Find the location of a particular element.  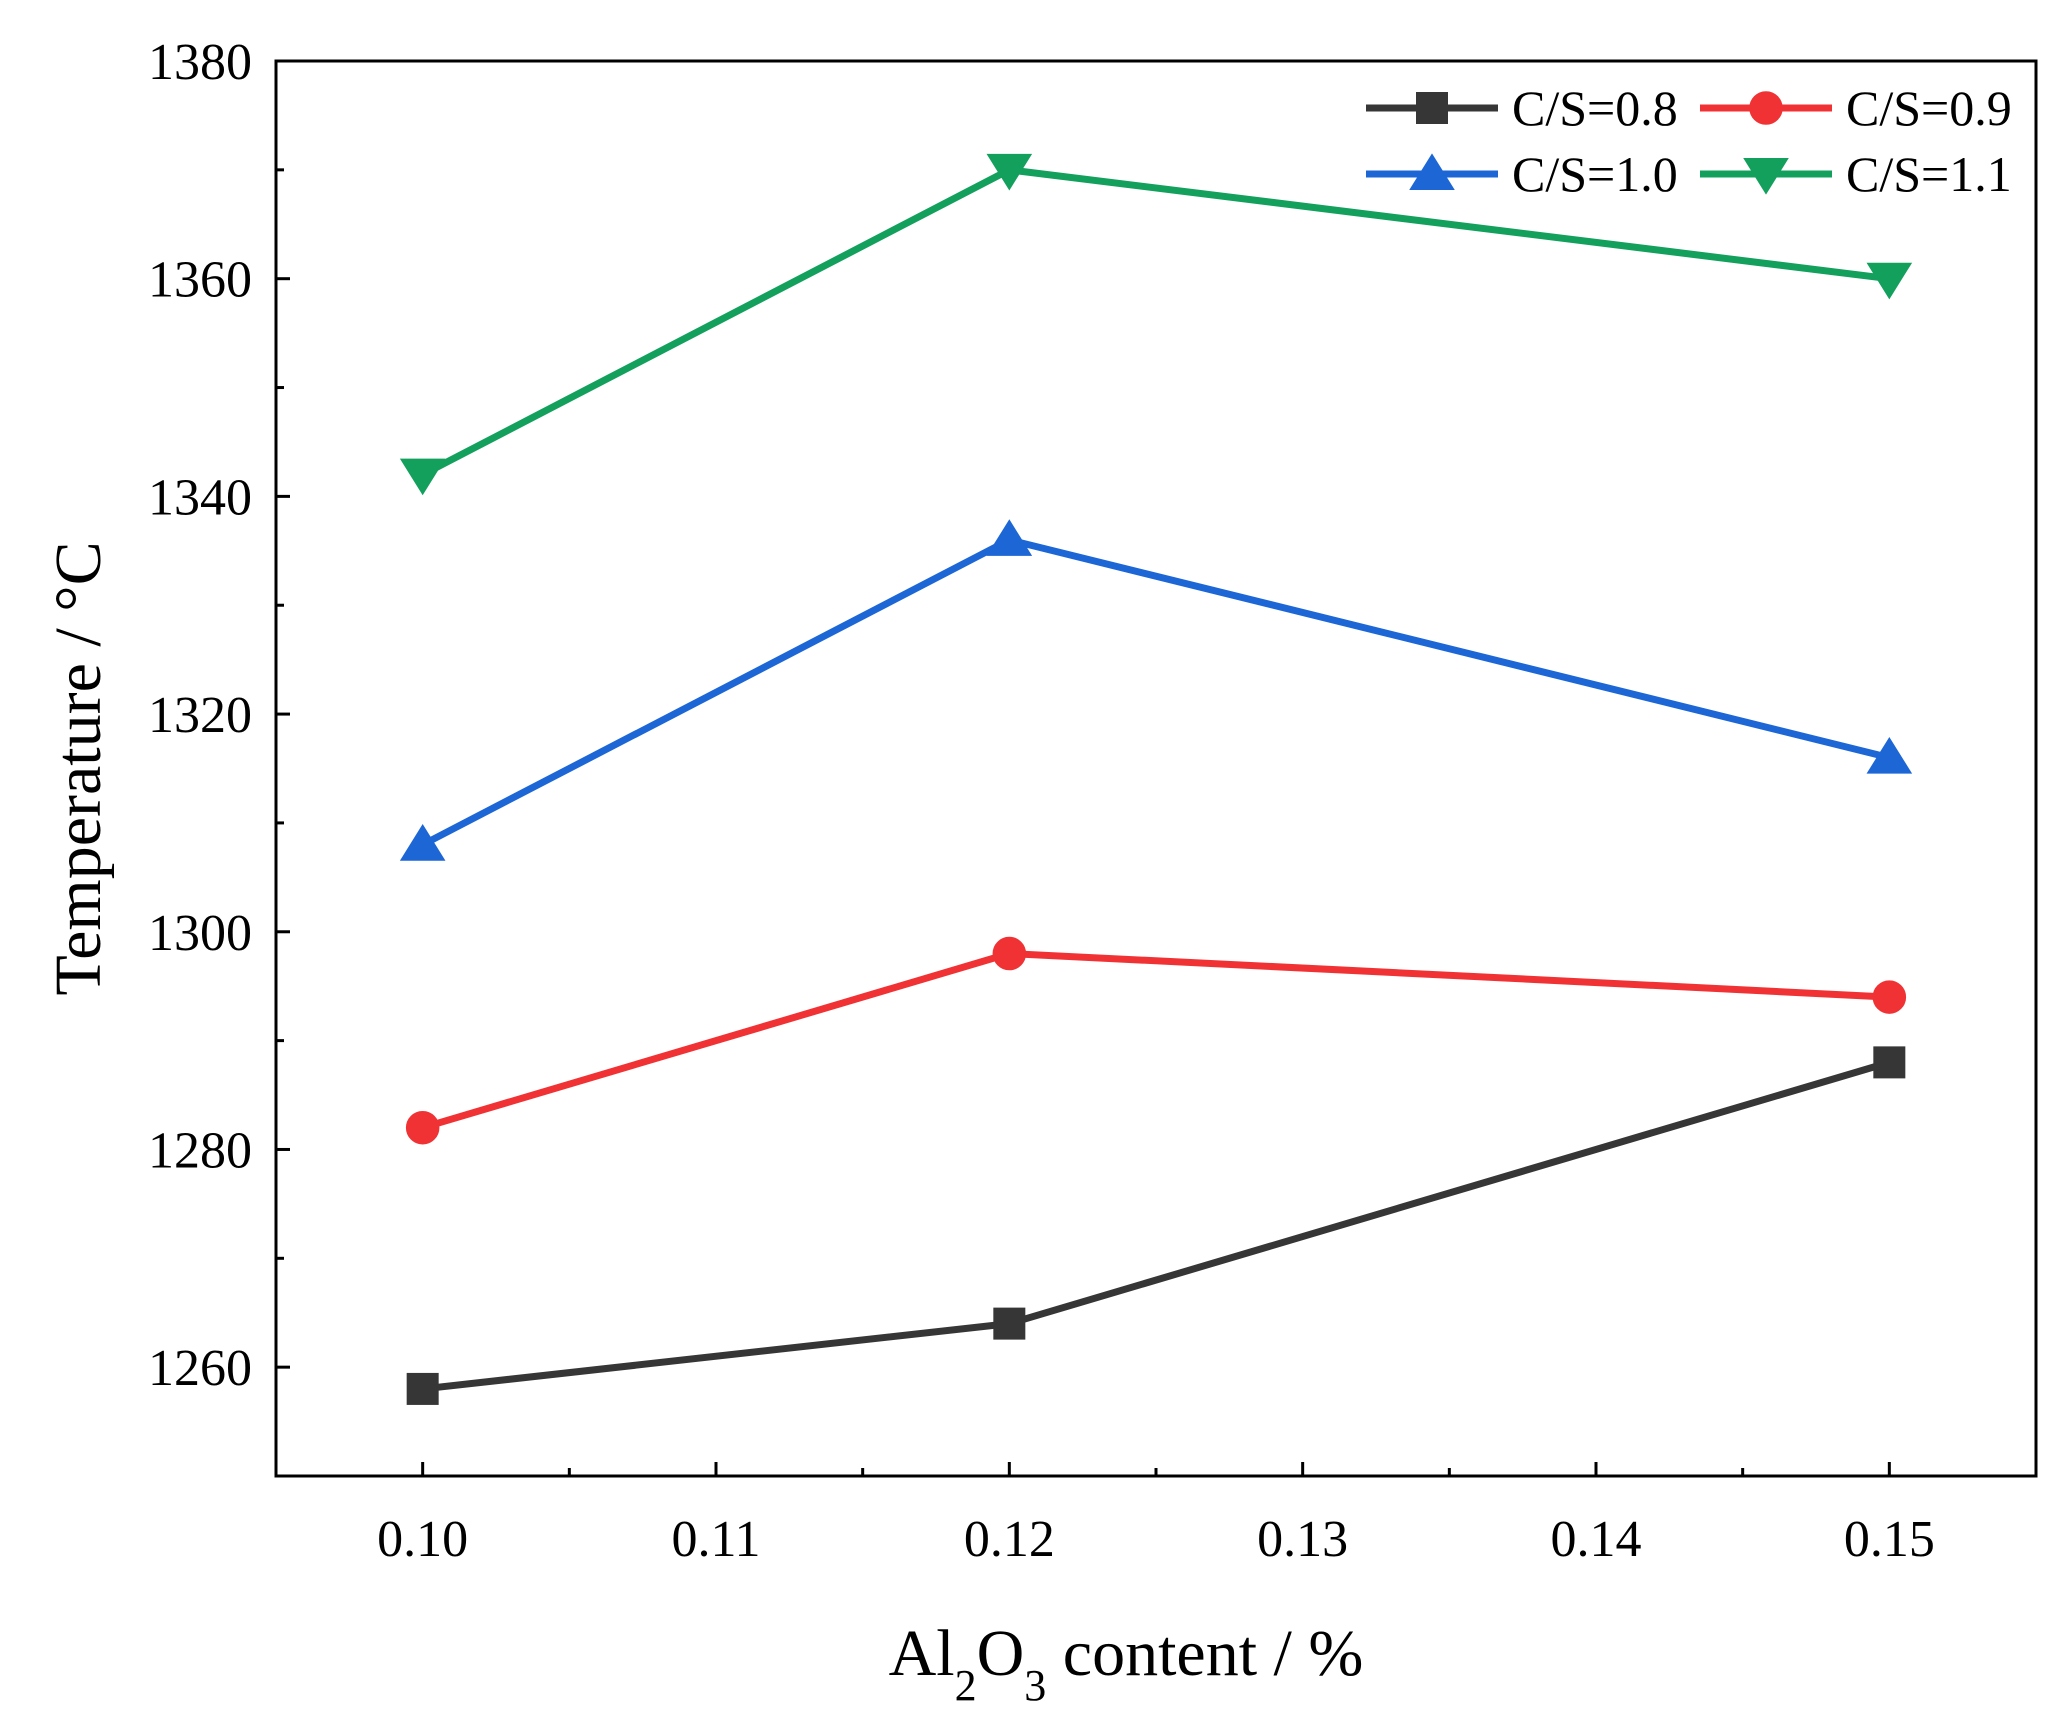

y-tick-label: 1360 is located at coordinates (200, 280).